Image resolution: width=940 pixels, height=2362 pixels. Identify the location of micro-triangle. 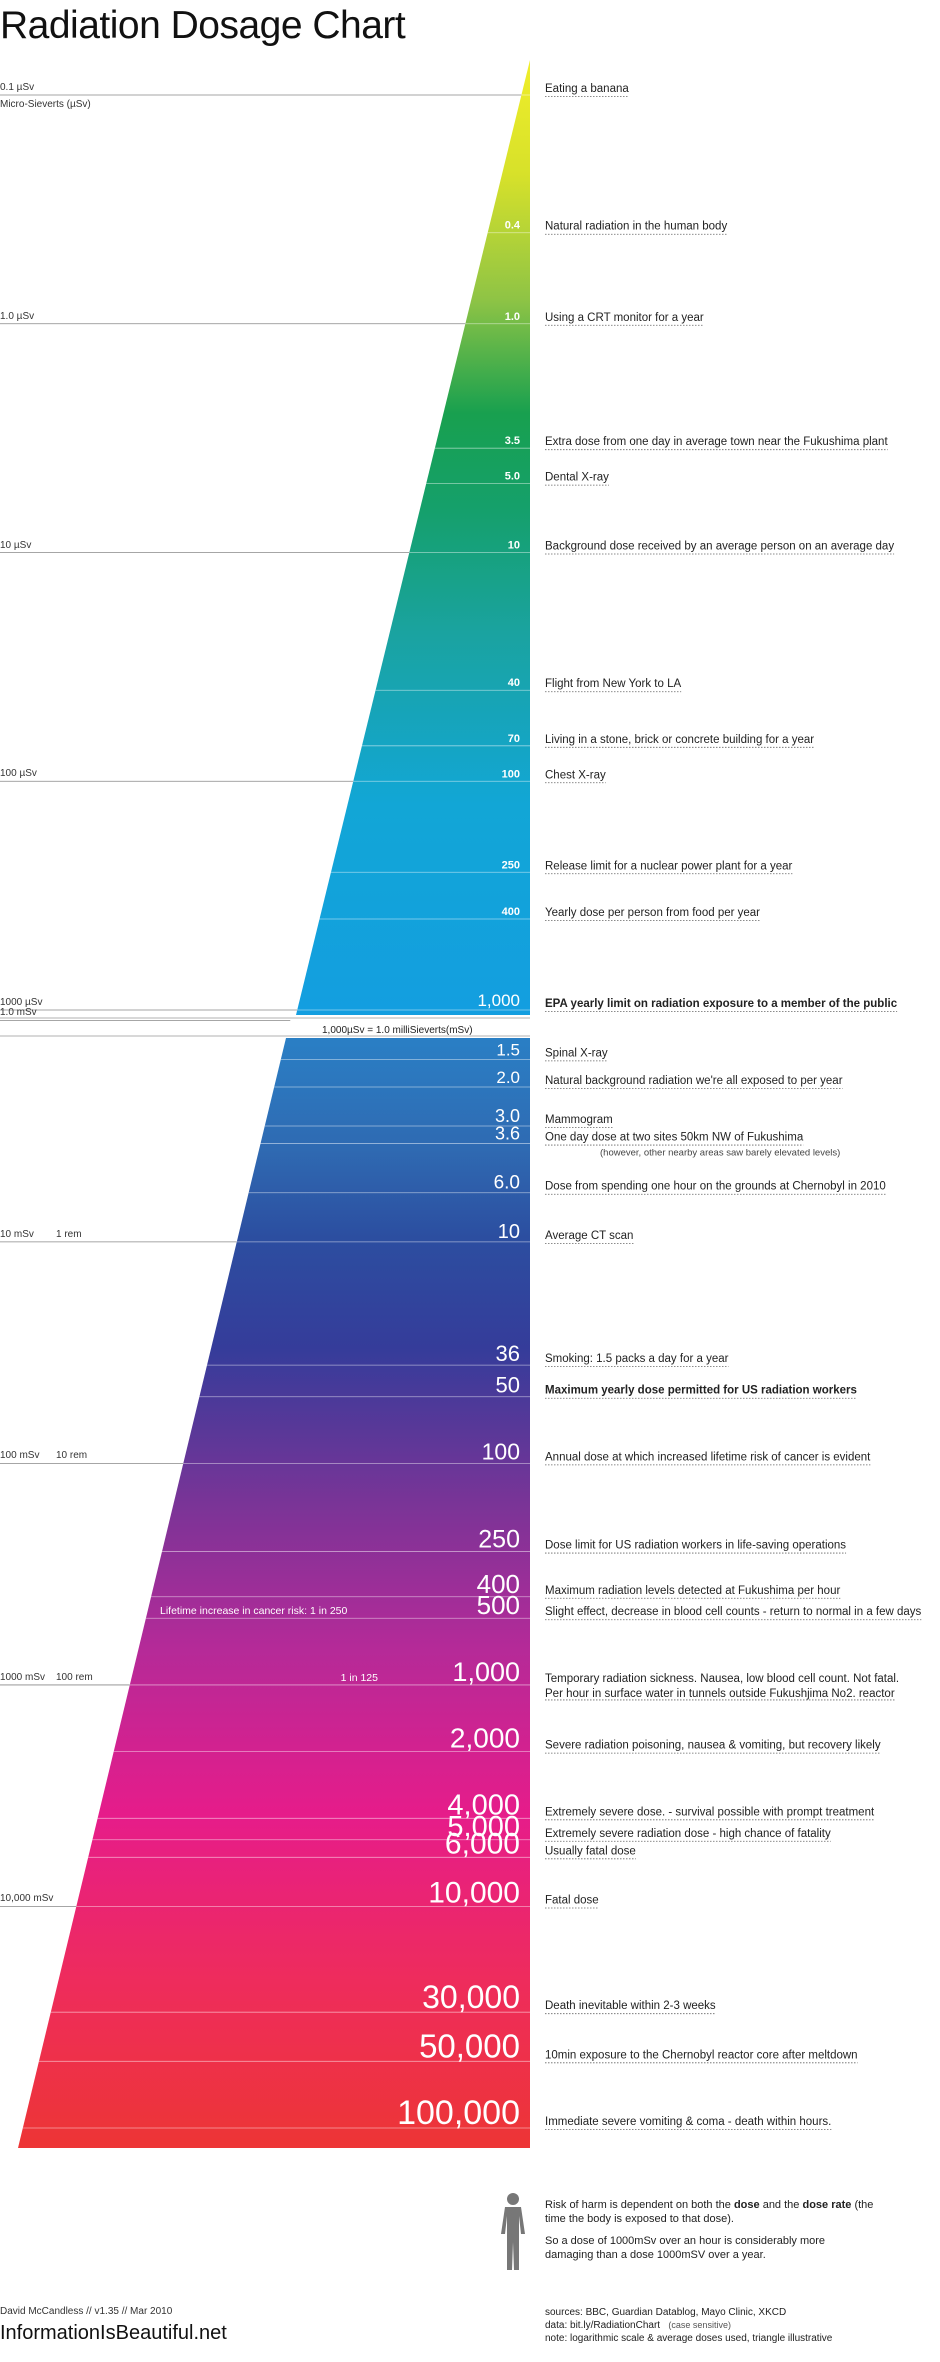
(413, 537).